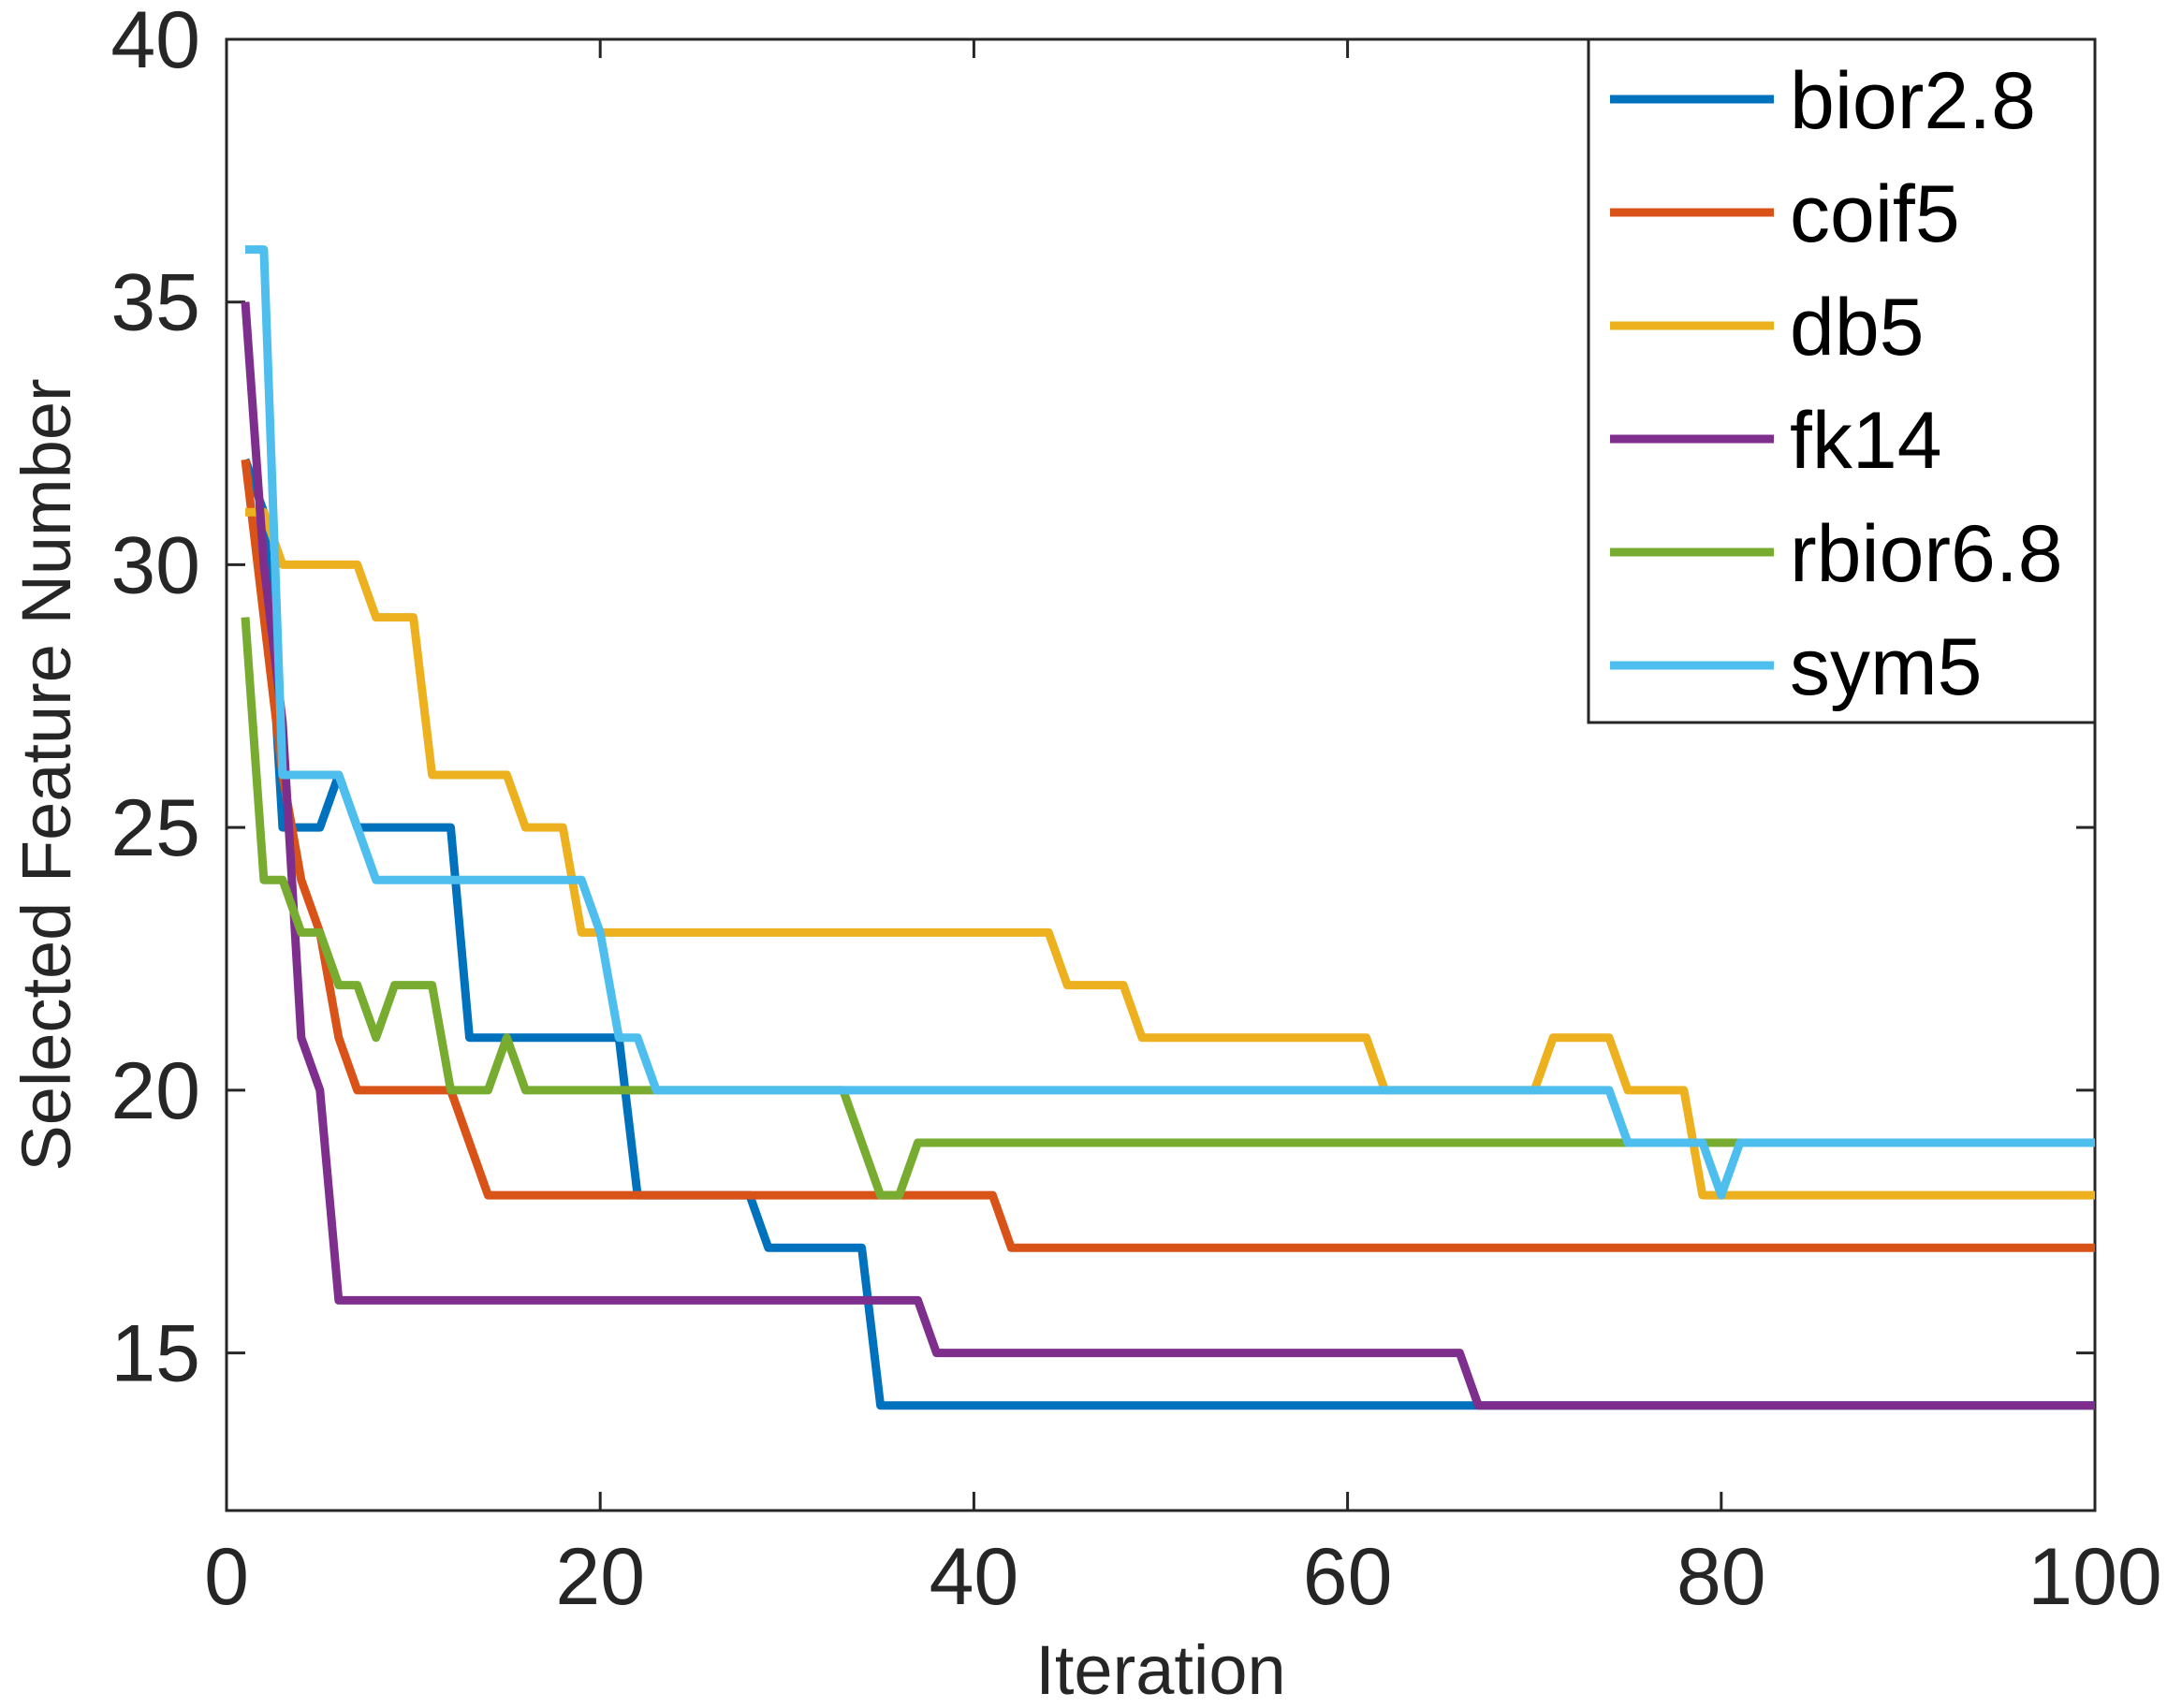  What do you see at coordinates (46, 774) in the screenshot?
I see `y-axis-label: Selected Feature Number` at bounding box center [46, 774].